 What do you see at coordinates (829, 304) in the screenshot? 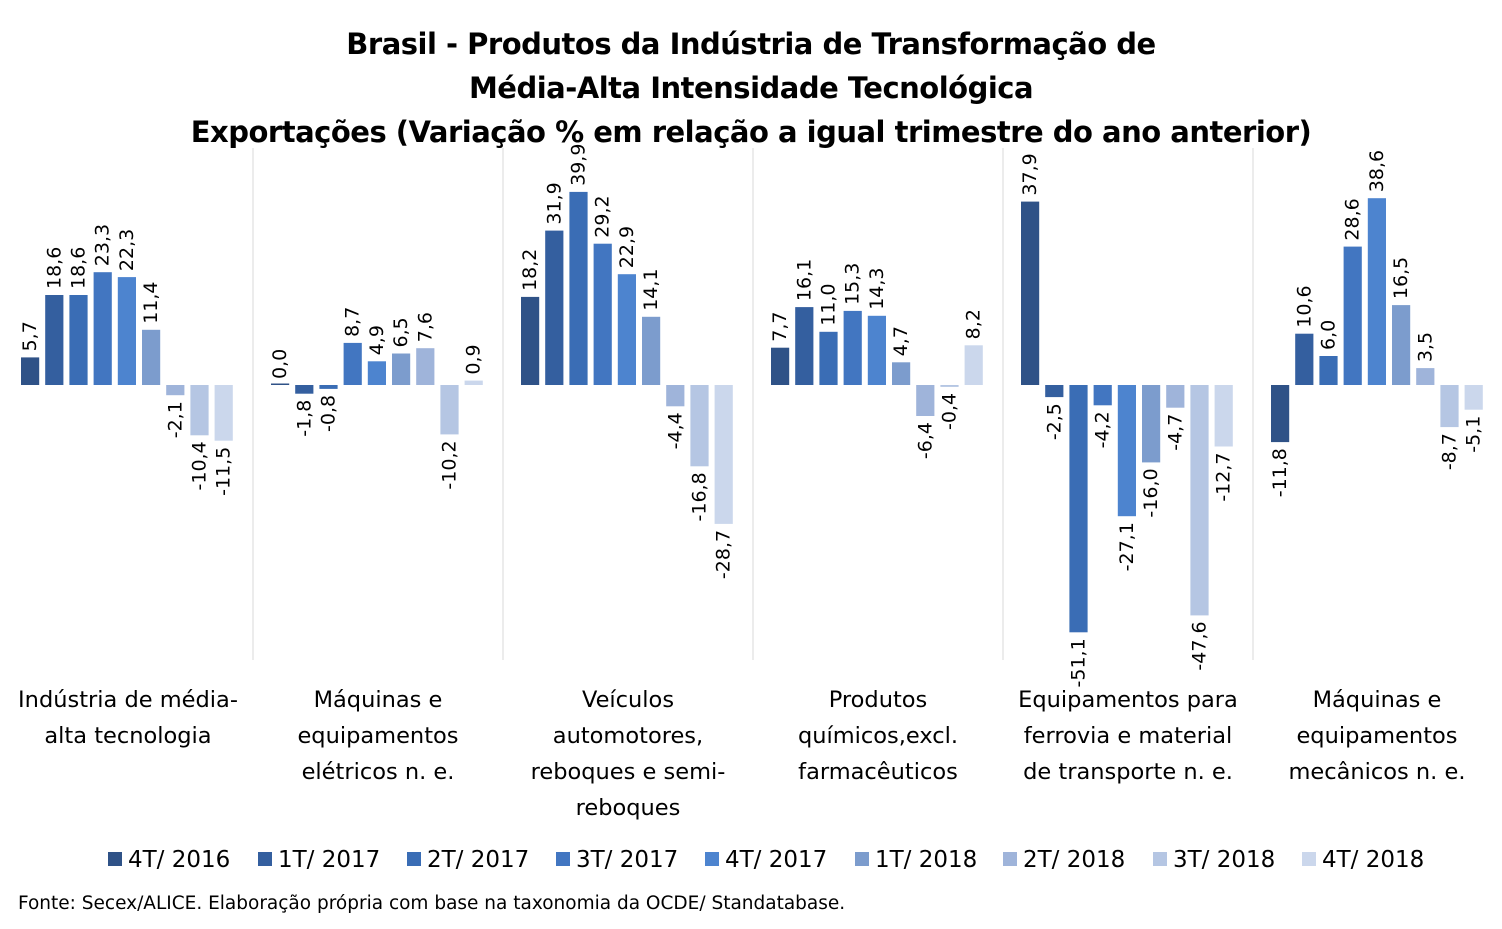
I see `data-label: 11,0` at bounding box center [829, 304].